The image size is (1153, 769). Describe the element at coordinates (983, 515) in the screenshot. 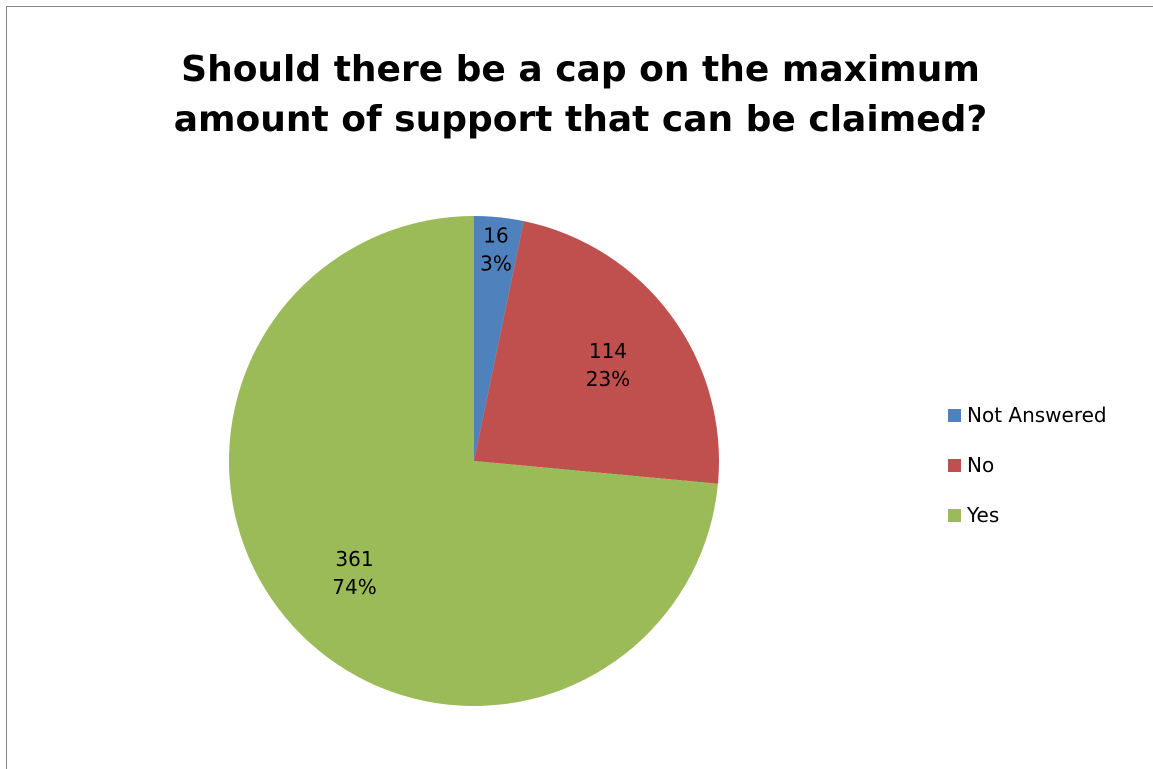

I see `legend-label: Yes` at that location.